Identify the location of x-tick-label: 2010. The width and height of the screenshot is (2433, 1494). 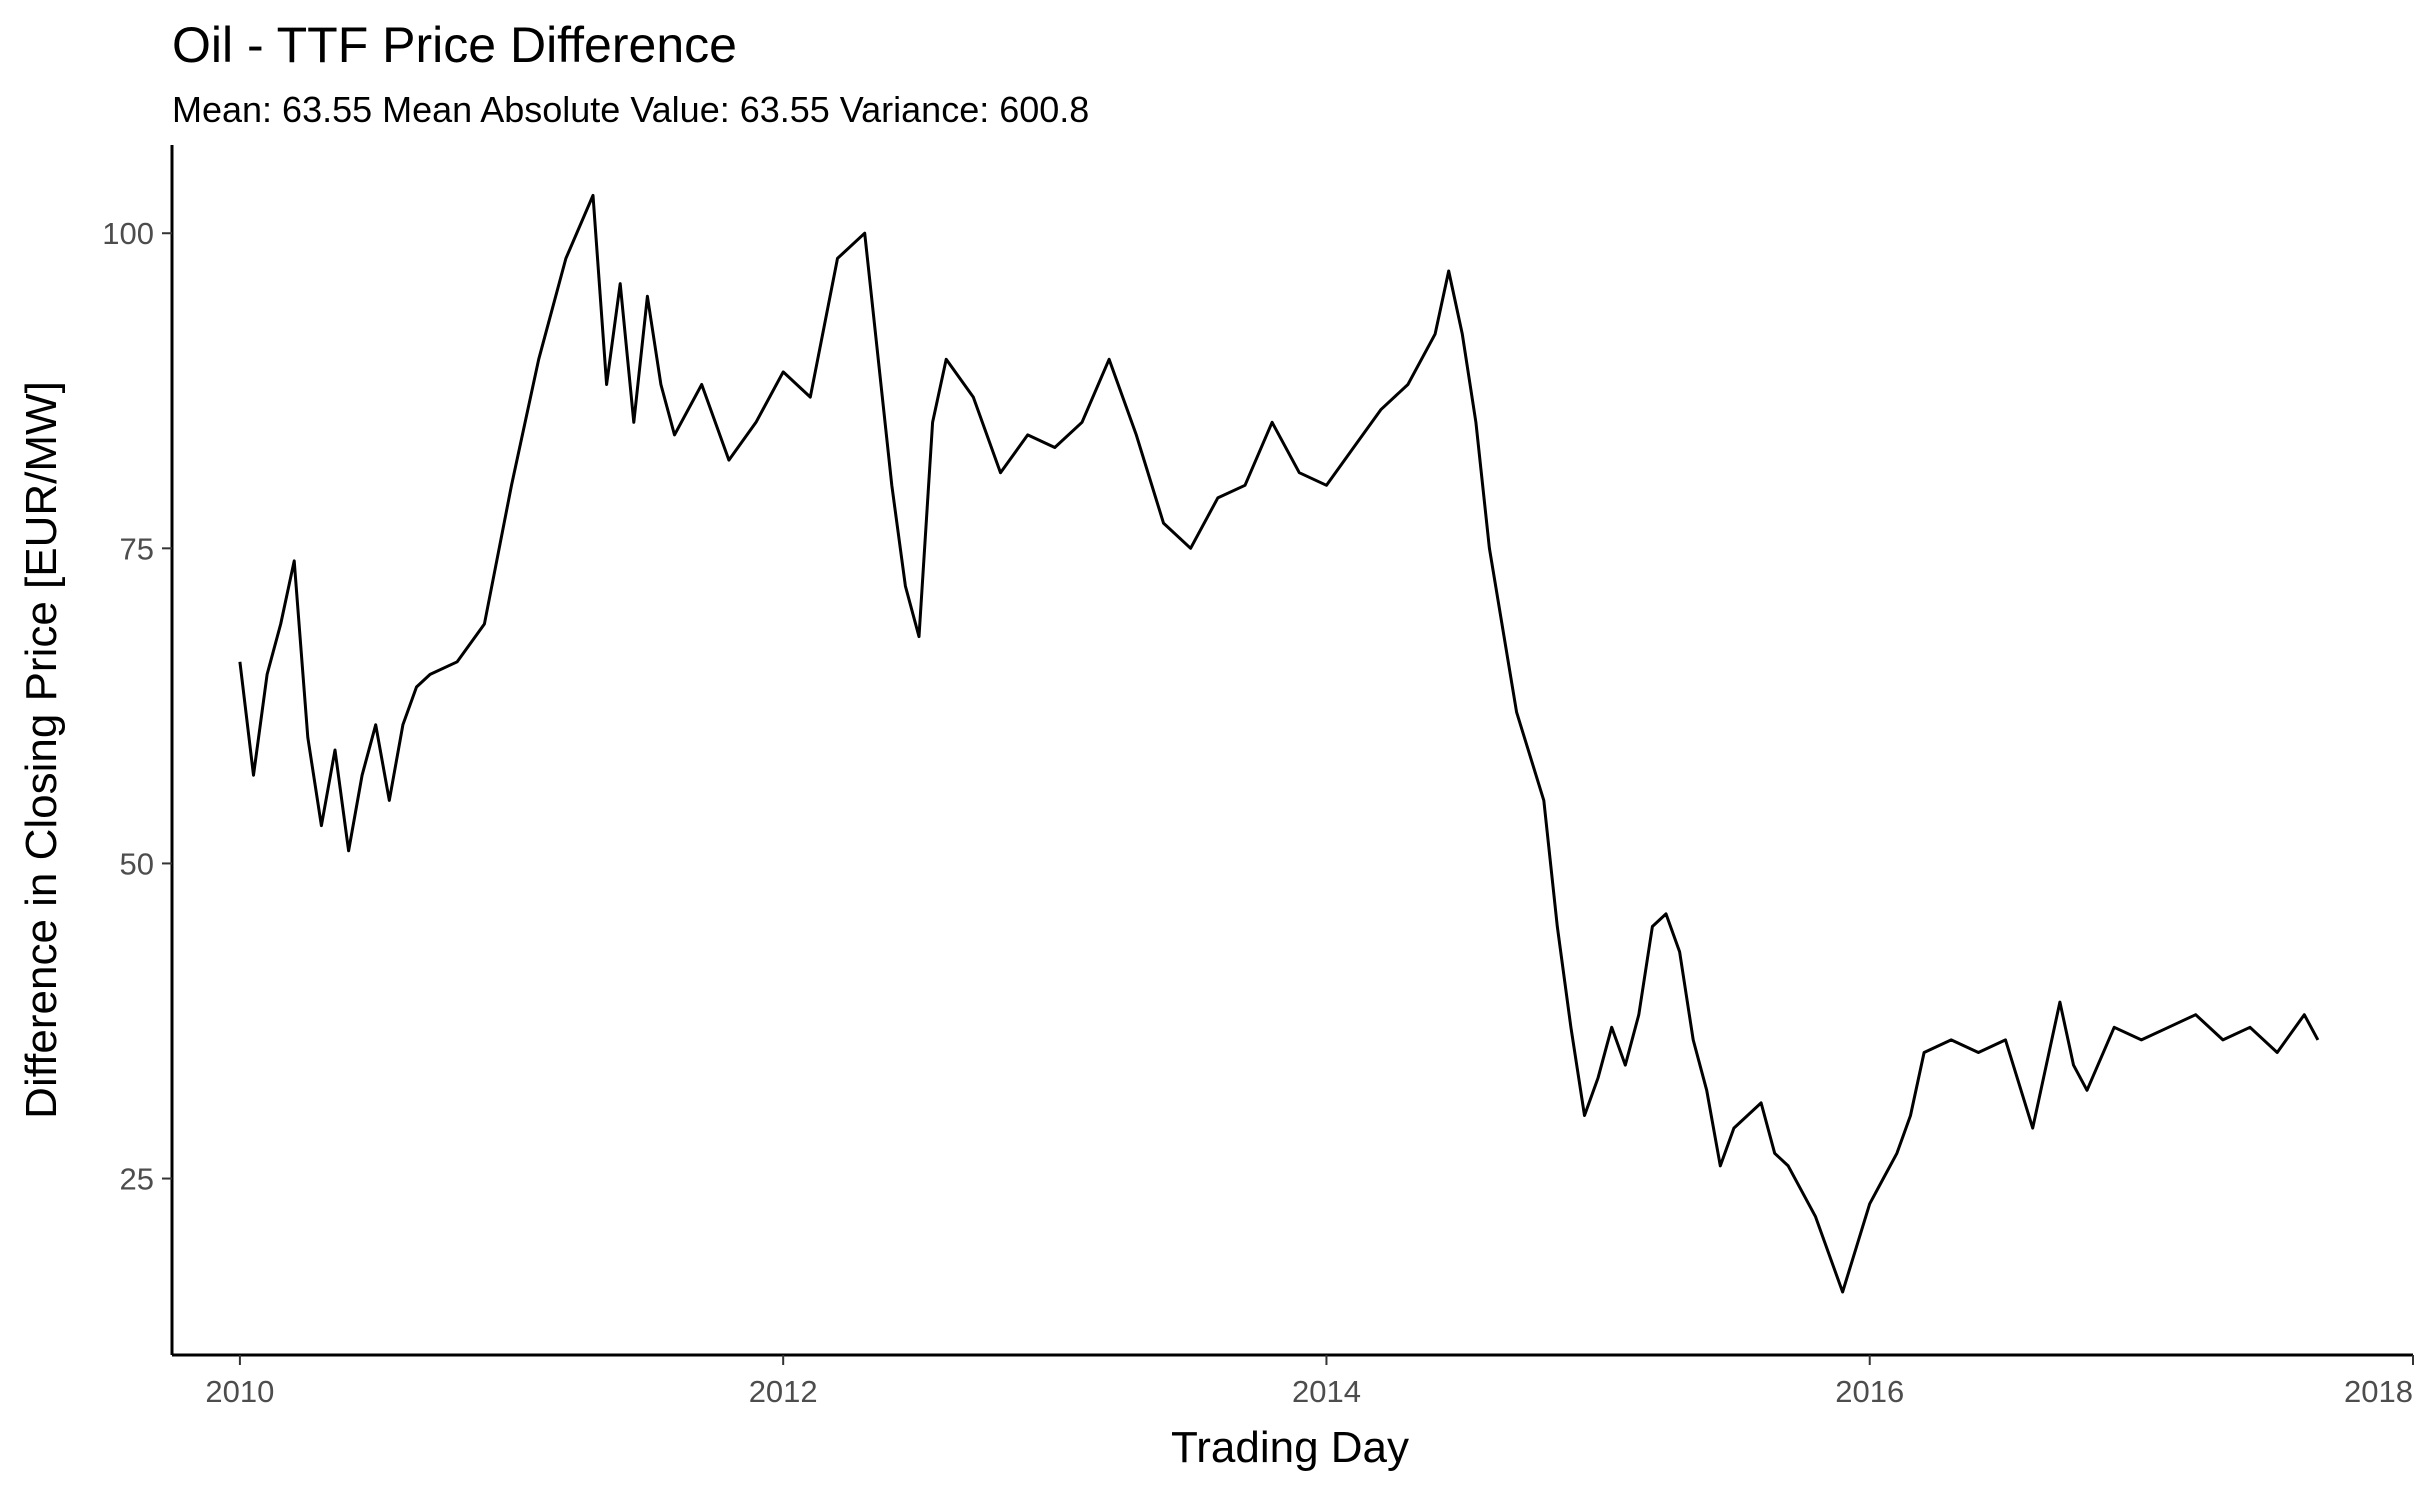
(239, 1391).